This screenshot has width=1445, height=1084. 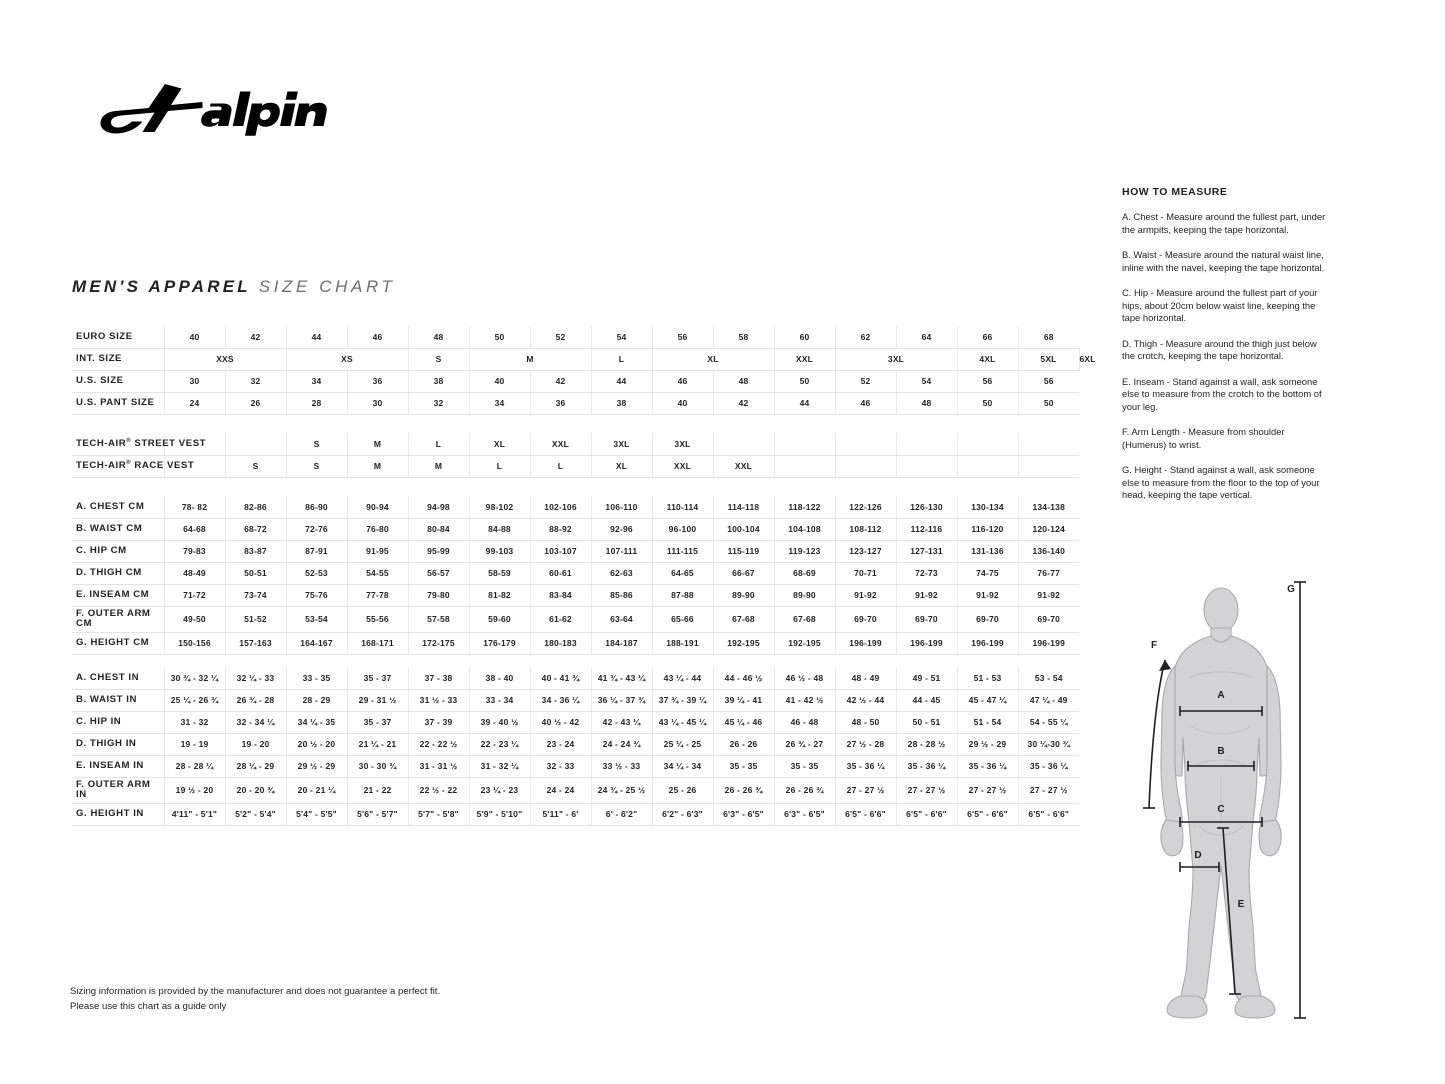 What do you see at coordinates (621, 722) in the screenshot?
I see `cell-hip_in: 42 - 43 ¼` at bounding box center [621, 722].